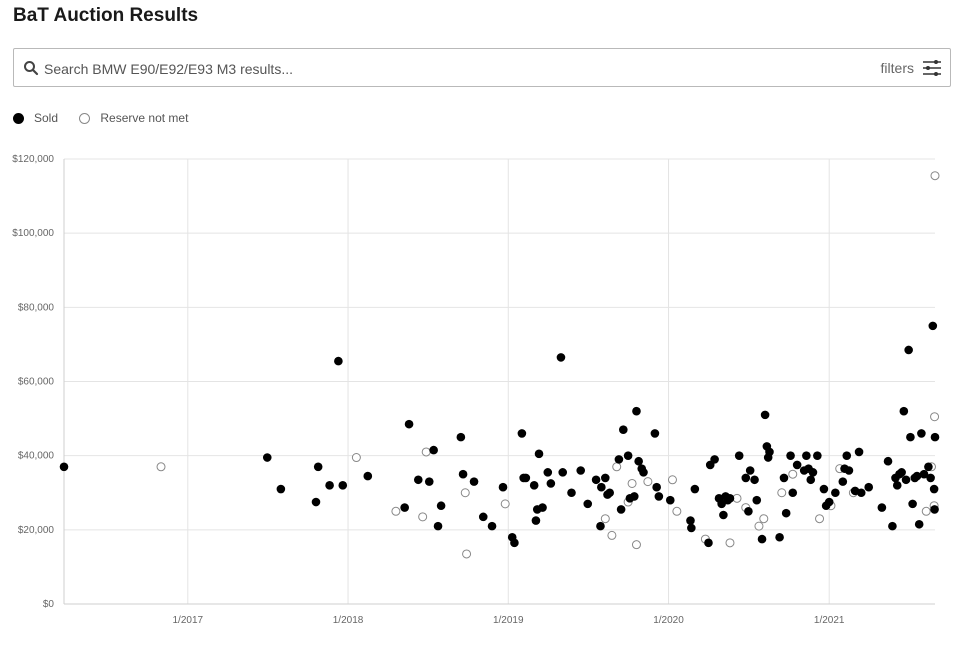 This screenshot has height=645, width=966. What do you see at coordinates (348, 620) in the screenshot?
I see `x-tick-label: 1/2018` at bounding box center [348, 620].